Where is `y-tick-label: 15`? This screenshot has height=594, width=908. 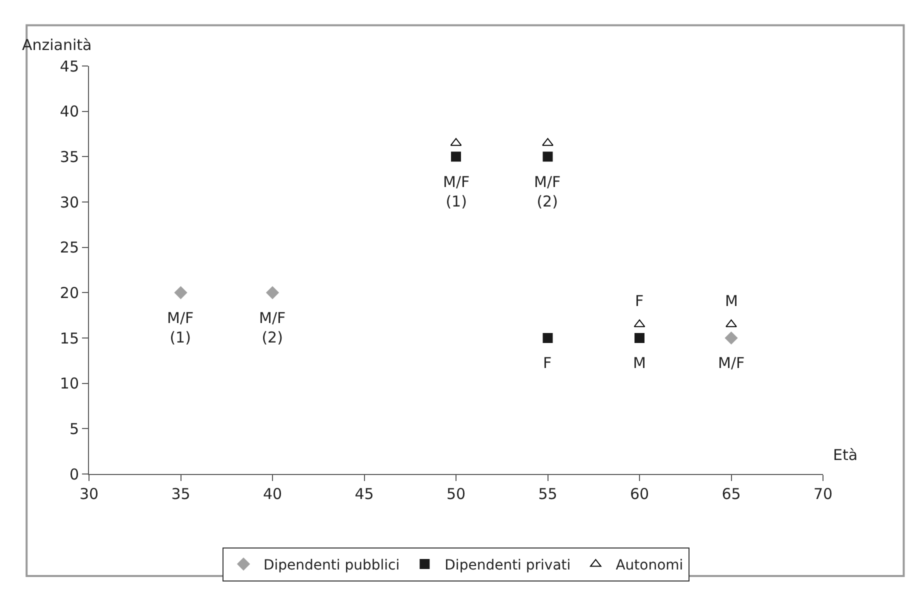 y-tick-label: 15 is located at coordinates (69, 338).